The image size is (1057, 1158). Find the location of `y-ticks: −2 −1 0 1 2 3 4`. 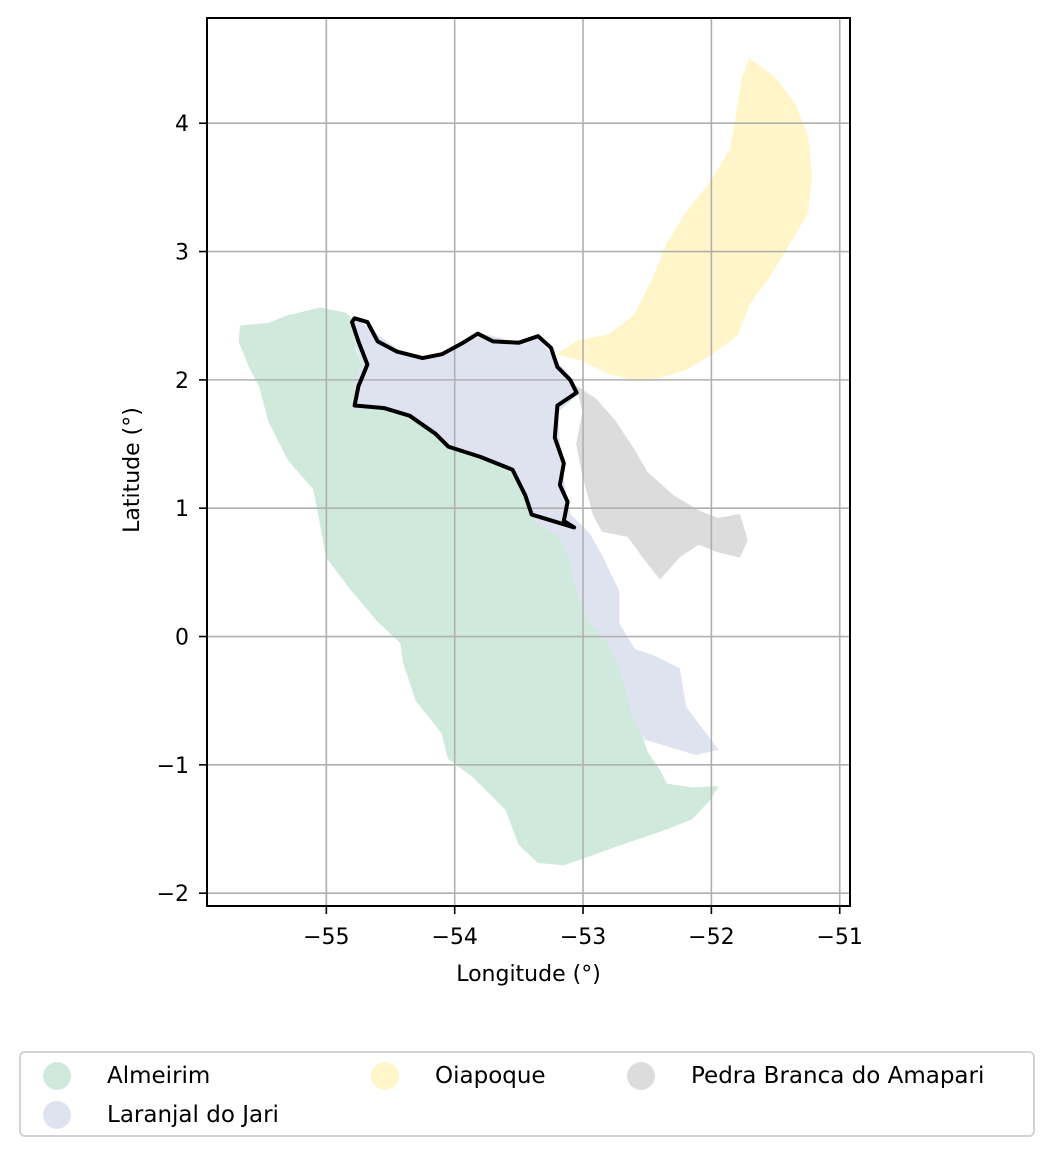

y-ticks: −2 −1 0 1 2 3 4 is located at coordinates (182, 509).